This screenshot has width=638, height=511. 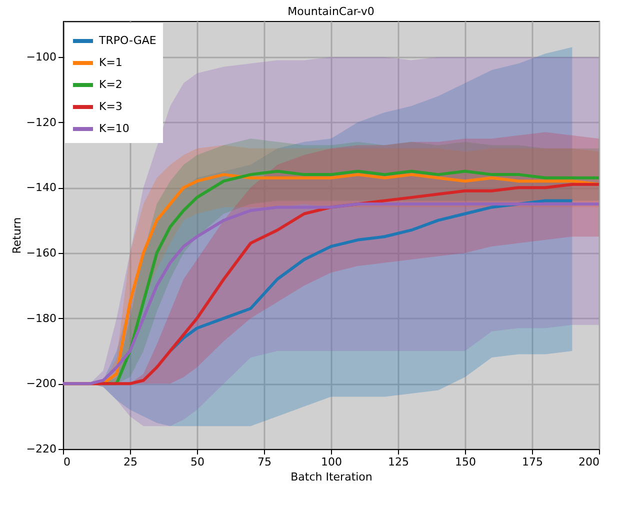 What do you see at coordinates (265, 462) in the screenshot?
I see `x-tick-label: 75` at bounding box center [265, 462].